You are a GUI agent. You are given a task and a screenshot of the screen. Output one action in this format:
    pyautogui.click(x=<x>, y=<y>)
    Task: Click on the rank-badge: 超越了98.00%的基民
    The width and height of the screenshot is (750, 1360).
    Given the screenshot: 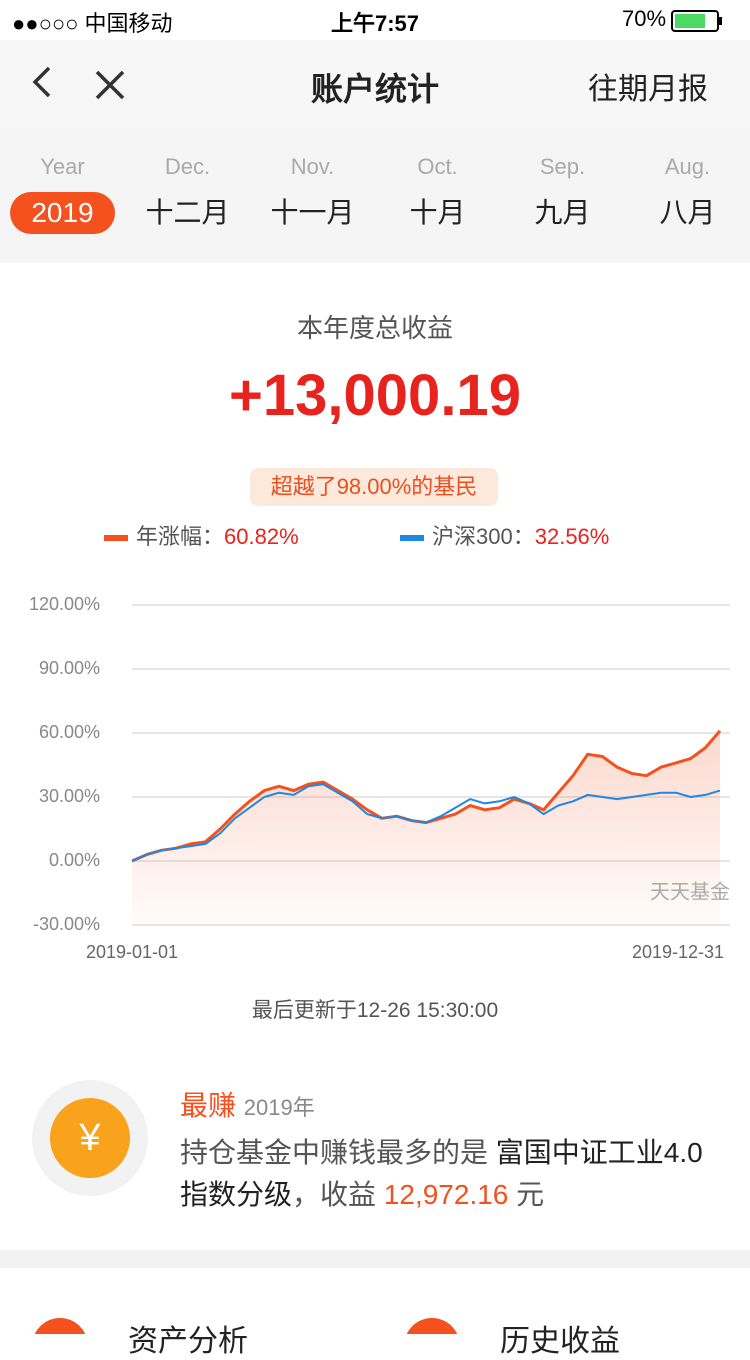 What is the action you would take?
    pyautogui.click(x=374, y=487)
    